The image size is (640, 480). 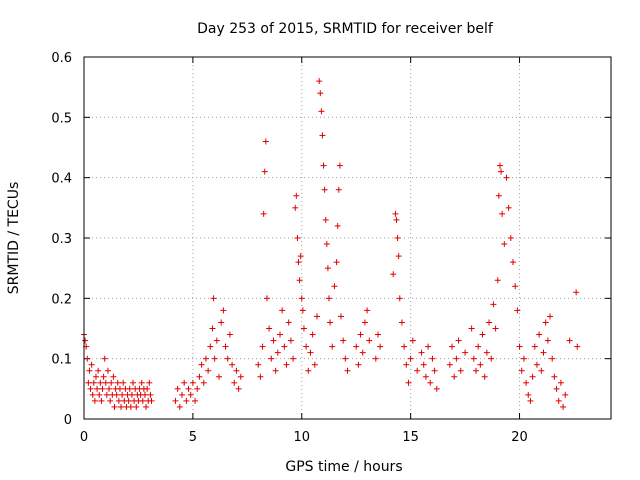 I want to click on x-tick-label: 5, so click(x=193, y=437).